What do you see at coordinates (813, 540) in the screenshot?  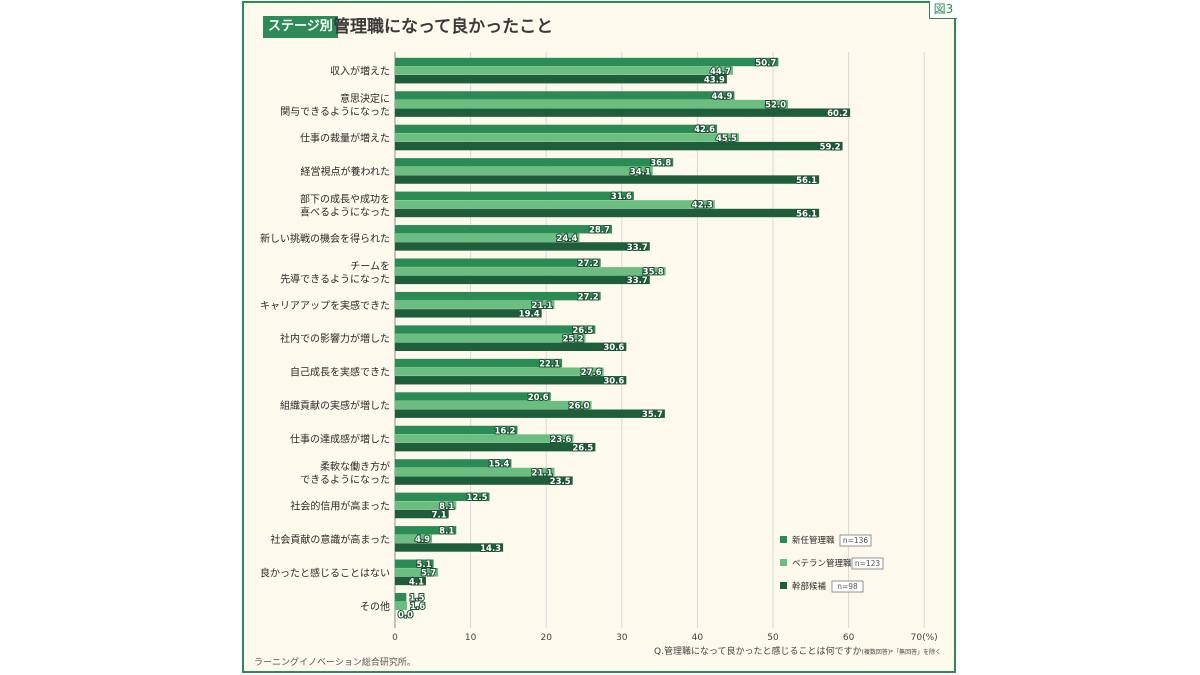 I see `legend-series-name: 新任管理職` at bounding box center [813, 540].